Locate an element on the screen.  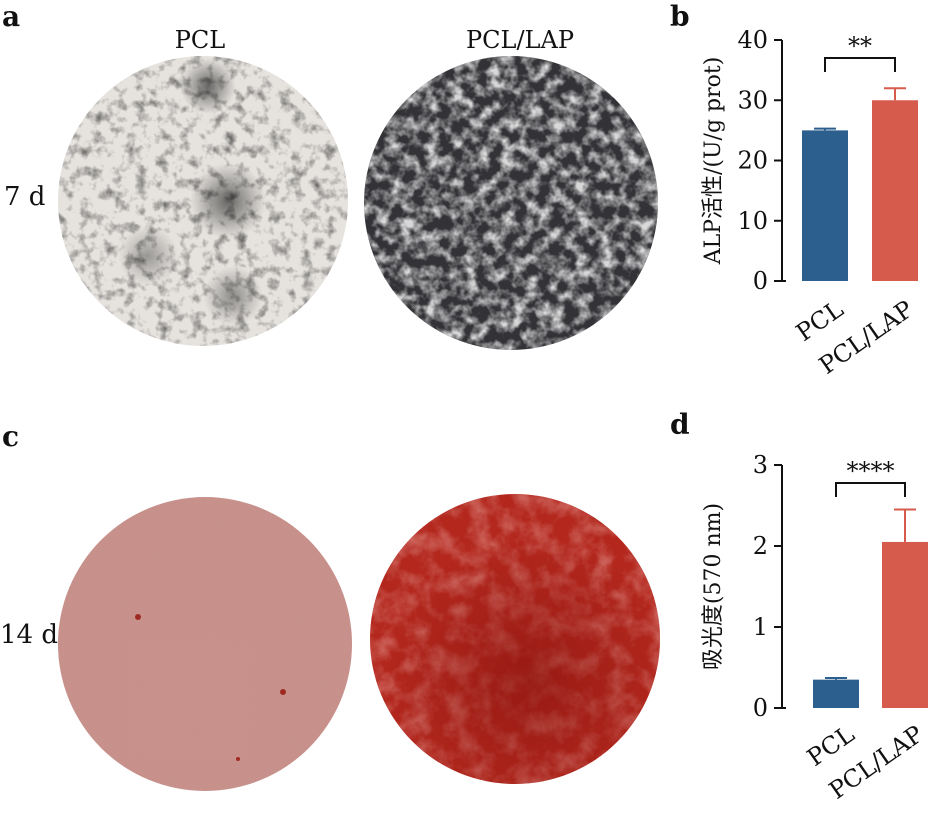
chart-b-y-axis-label: ALP活性/(U/g prot) is located at coordinates (713, 161).